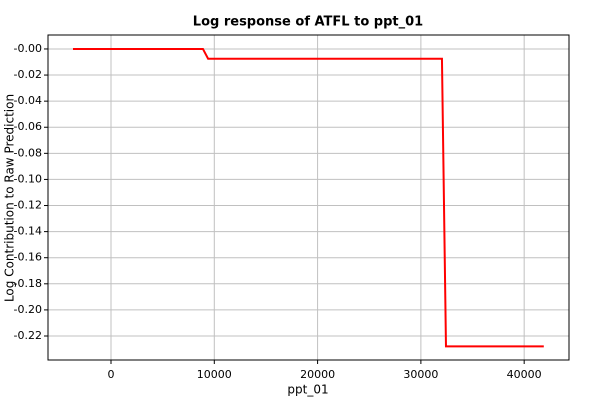  What do you see at coordinates (420, 374) in the screenshot?
I see `x-tick-label: 30000` at bounding box center [420, 374].